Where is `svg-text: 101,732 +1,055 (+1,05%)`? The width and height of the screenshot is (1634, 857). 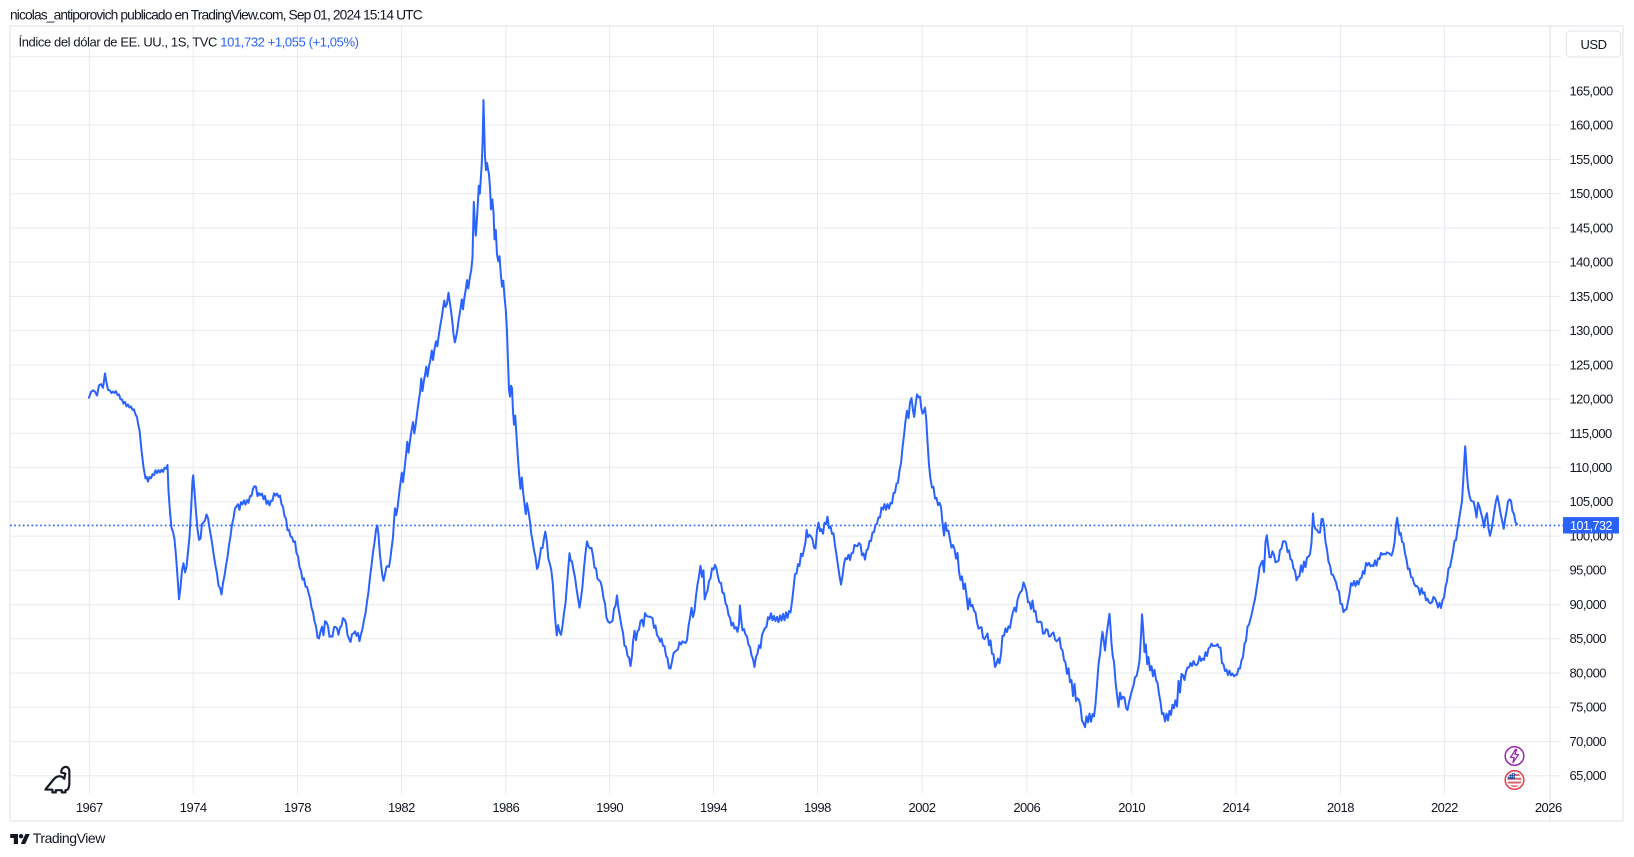 svg-text: 101,732 +1,055 (+1,05%) is located at coordinates (289, 41).